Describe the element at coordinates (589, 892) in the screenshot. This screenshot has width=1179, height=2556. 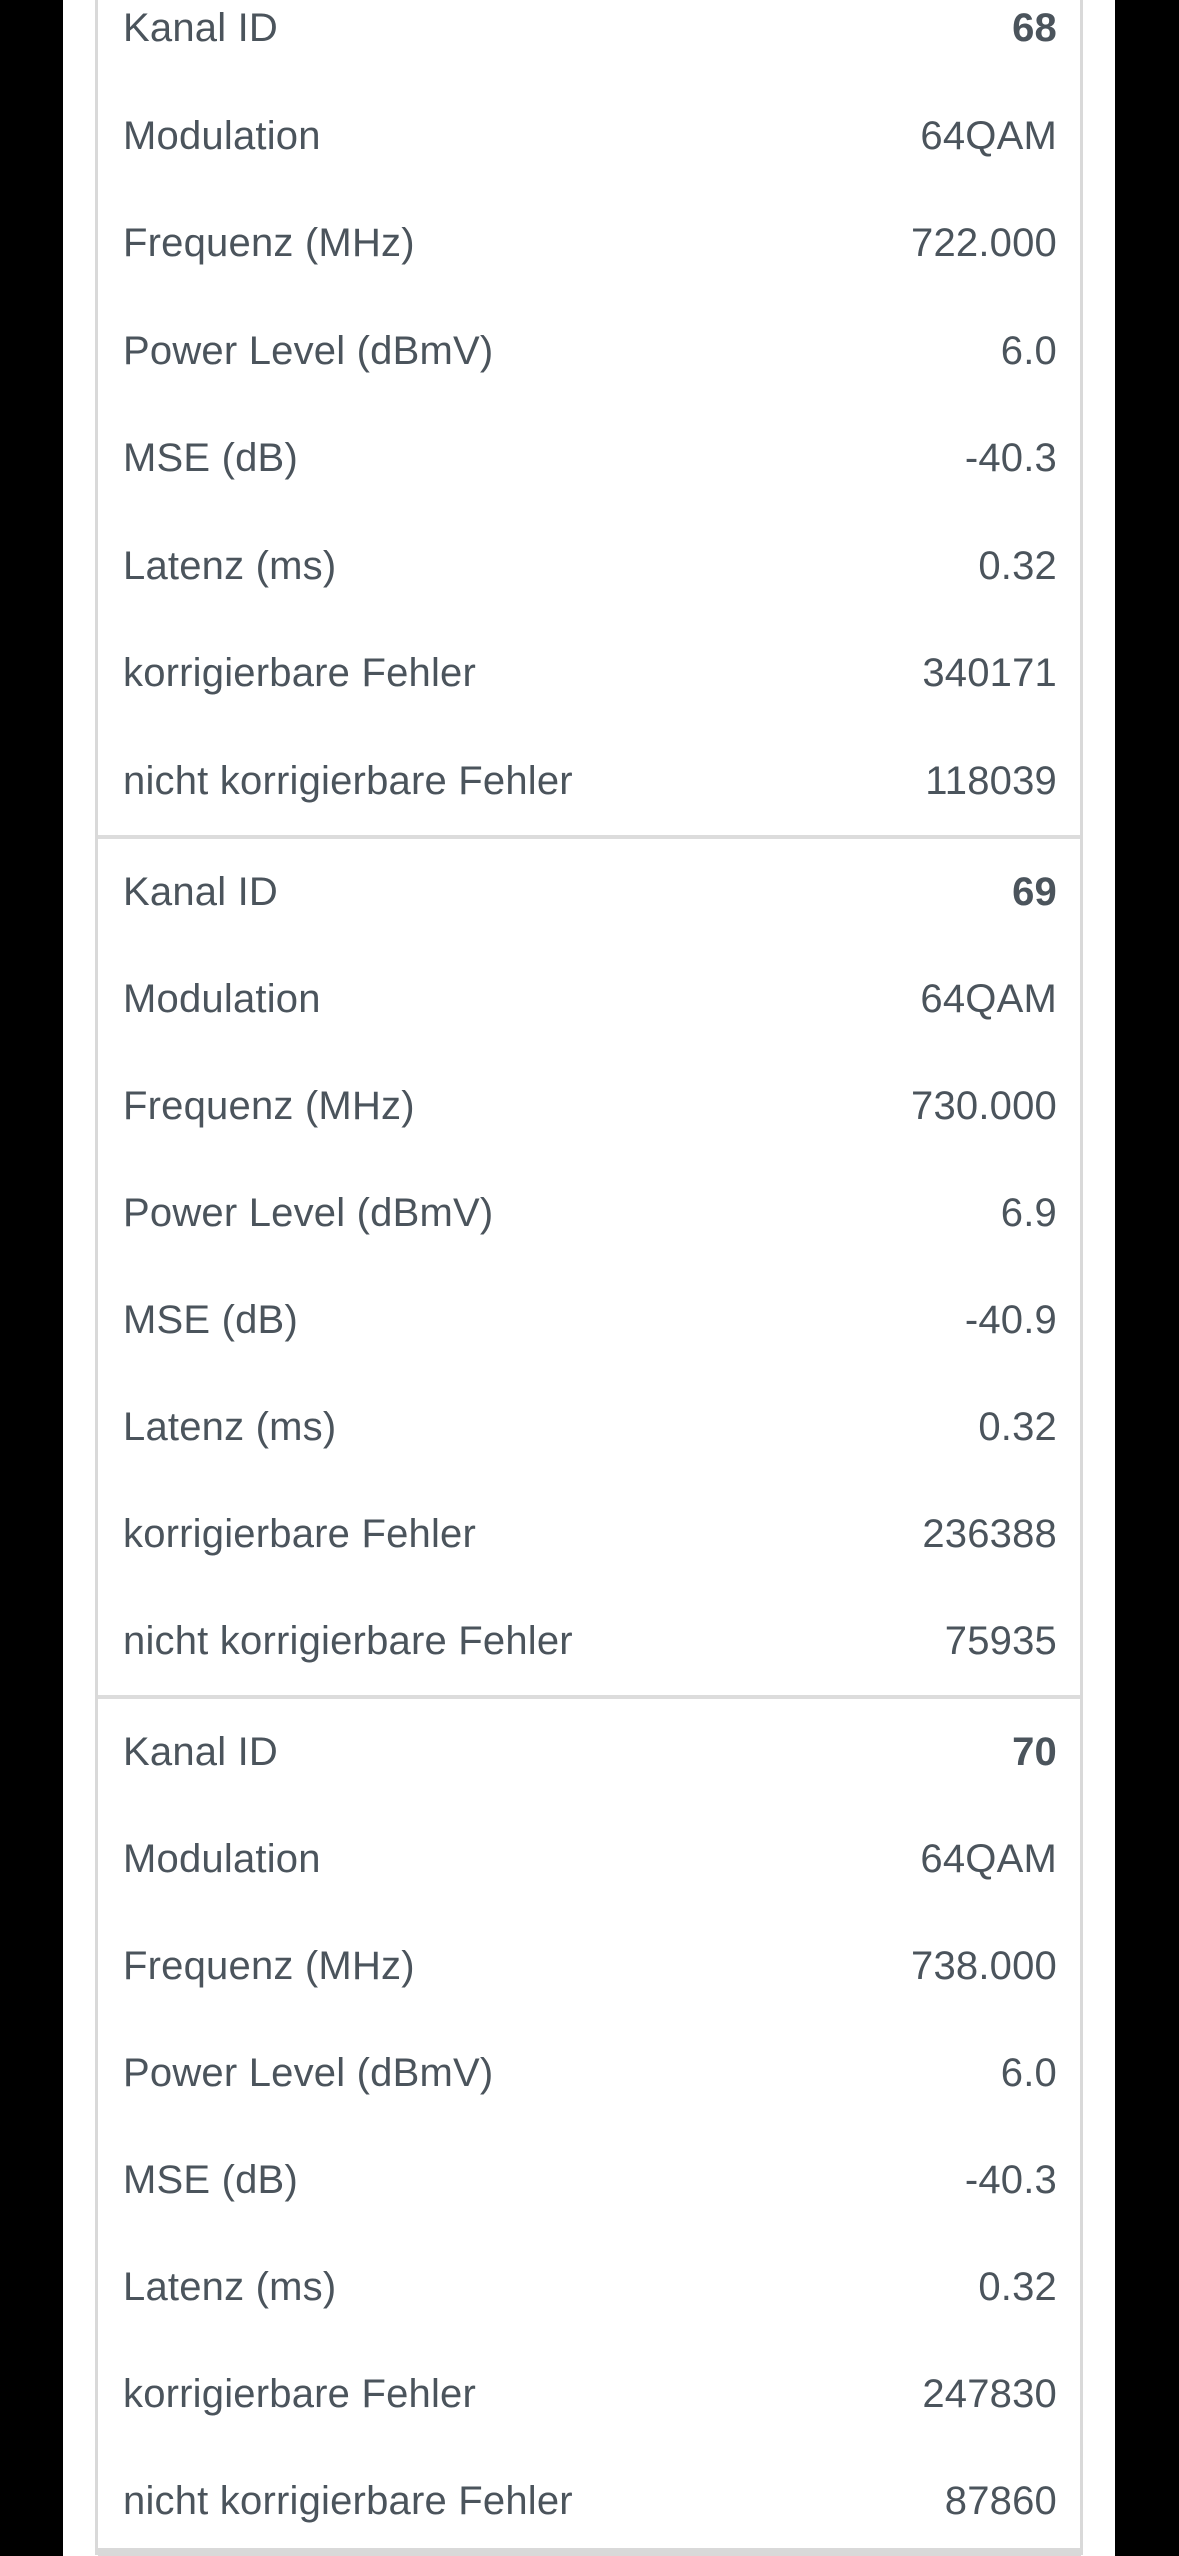
I see `row-kanal-id: Kanal ID 69` at that location.